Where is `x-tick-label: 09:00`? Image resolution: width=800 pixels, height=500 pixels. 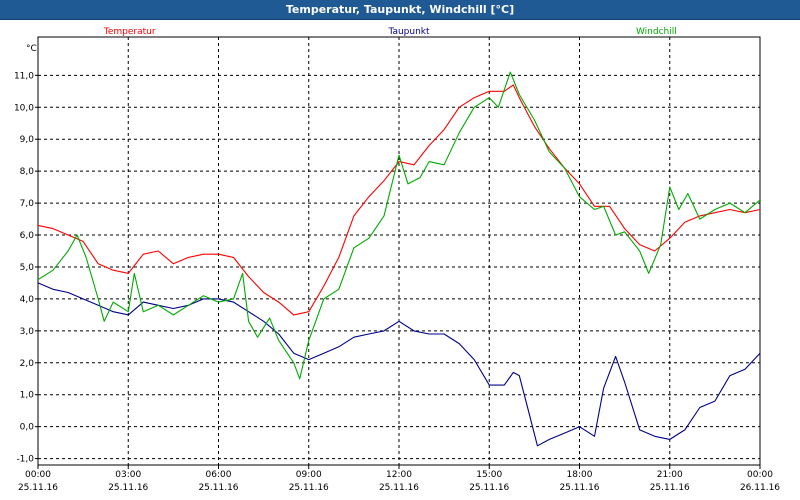 x-tick-label: 09:00 is located at coordinates (309, 475).